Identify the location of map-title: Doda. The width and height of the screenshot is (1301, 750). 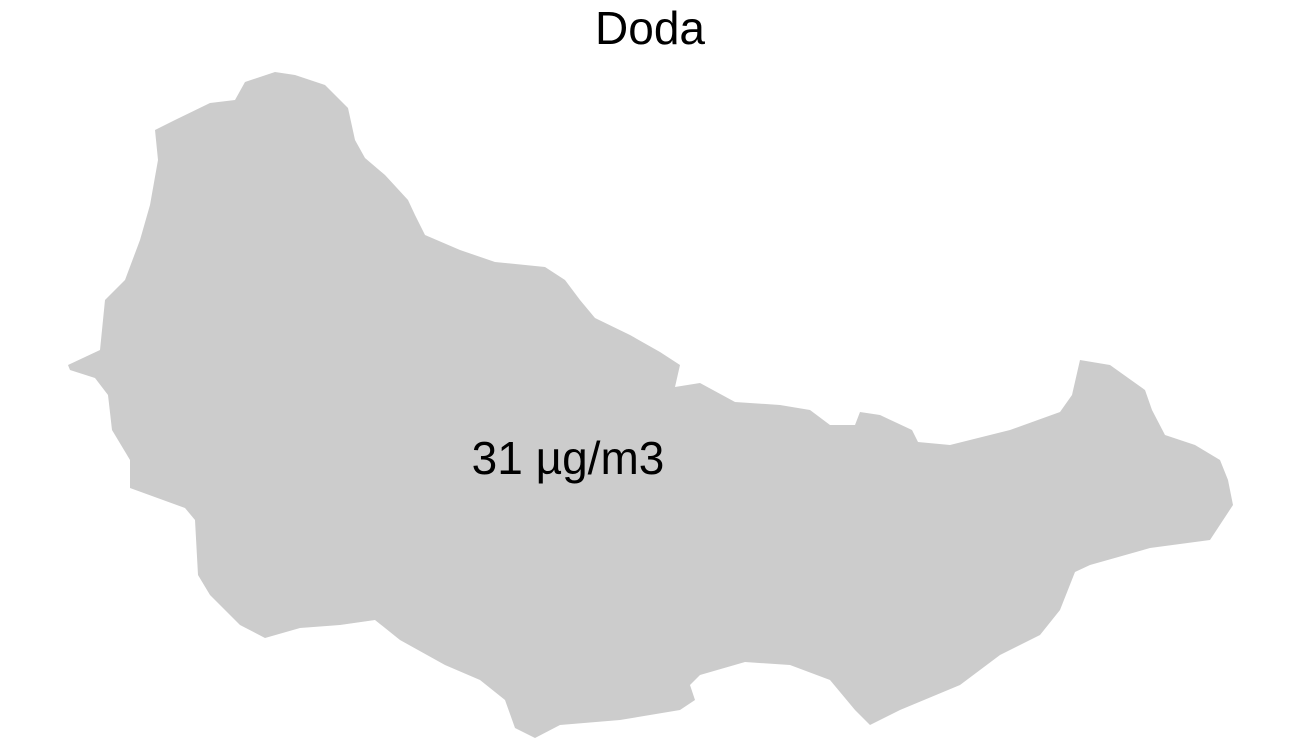
(650, 28).